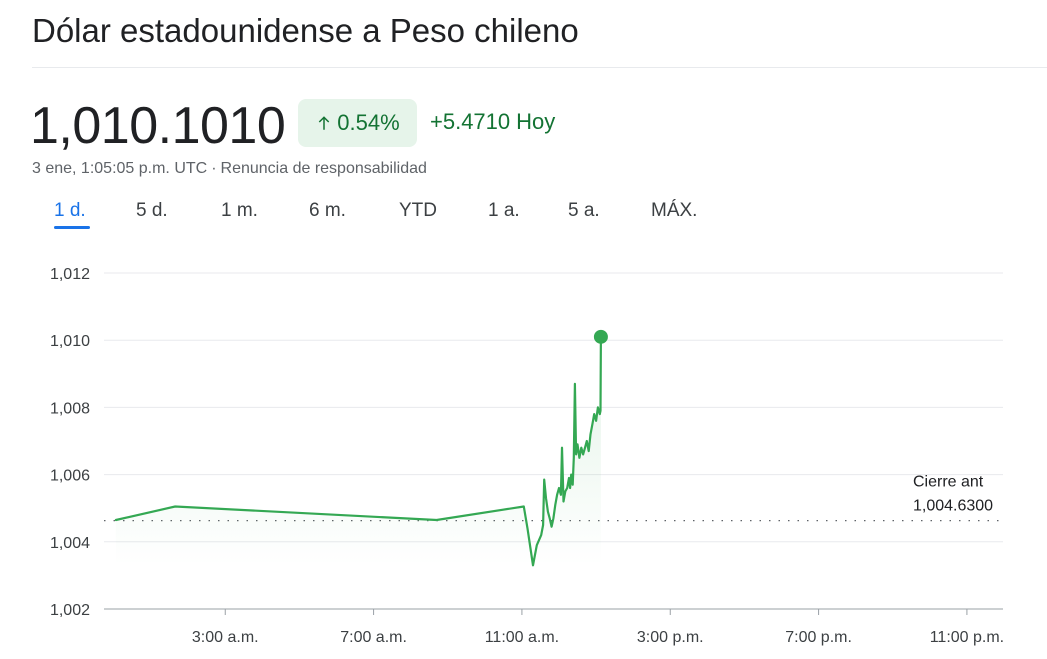 The height and width of the screenshot is (659, 1047). Describe the element at coordinates (536, 121) in the screenshot. I see `change-period: Hoy` at that location.